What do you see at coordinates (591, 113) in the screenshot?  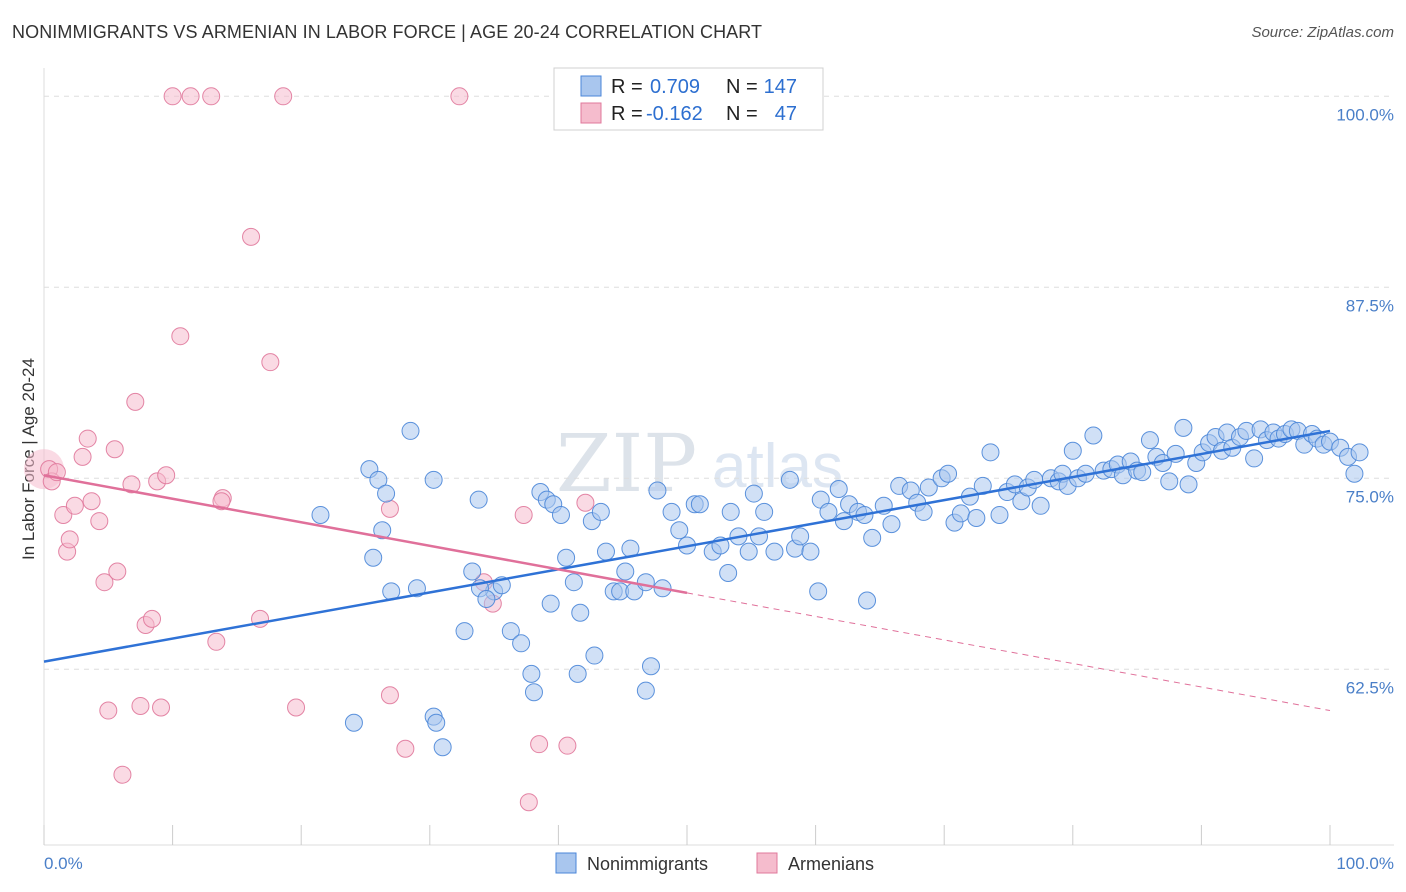 I see `stats-swatch-armenians` at bounding box center [591, 113].